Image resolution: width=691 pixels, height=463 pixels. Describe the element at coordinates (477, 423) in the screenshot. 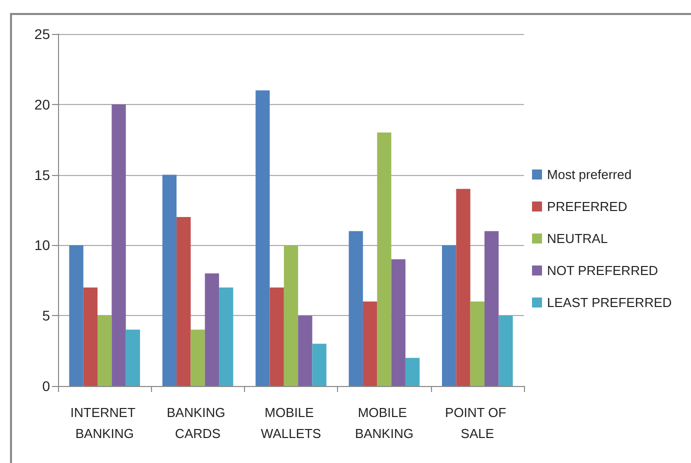

I see `x-tick-label: POINT OF SALE` at that location.